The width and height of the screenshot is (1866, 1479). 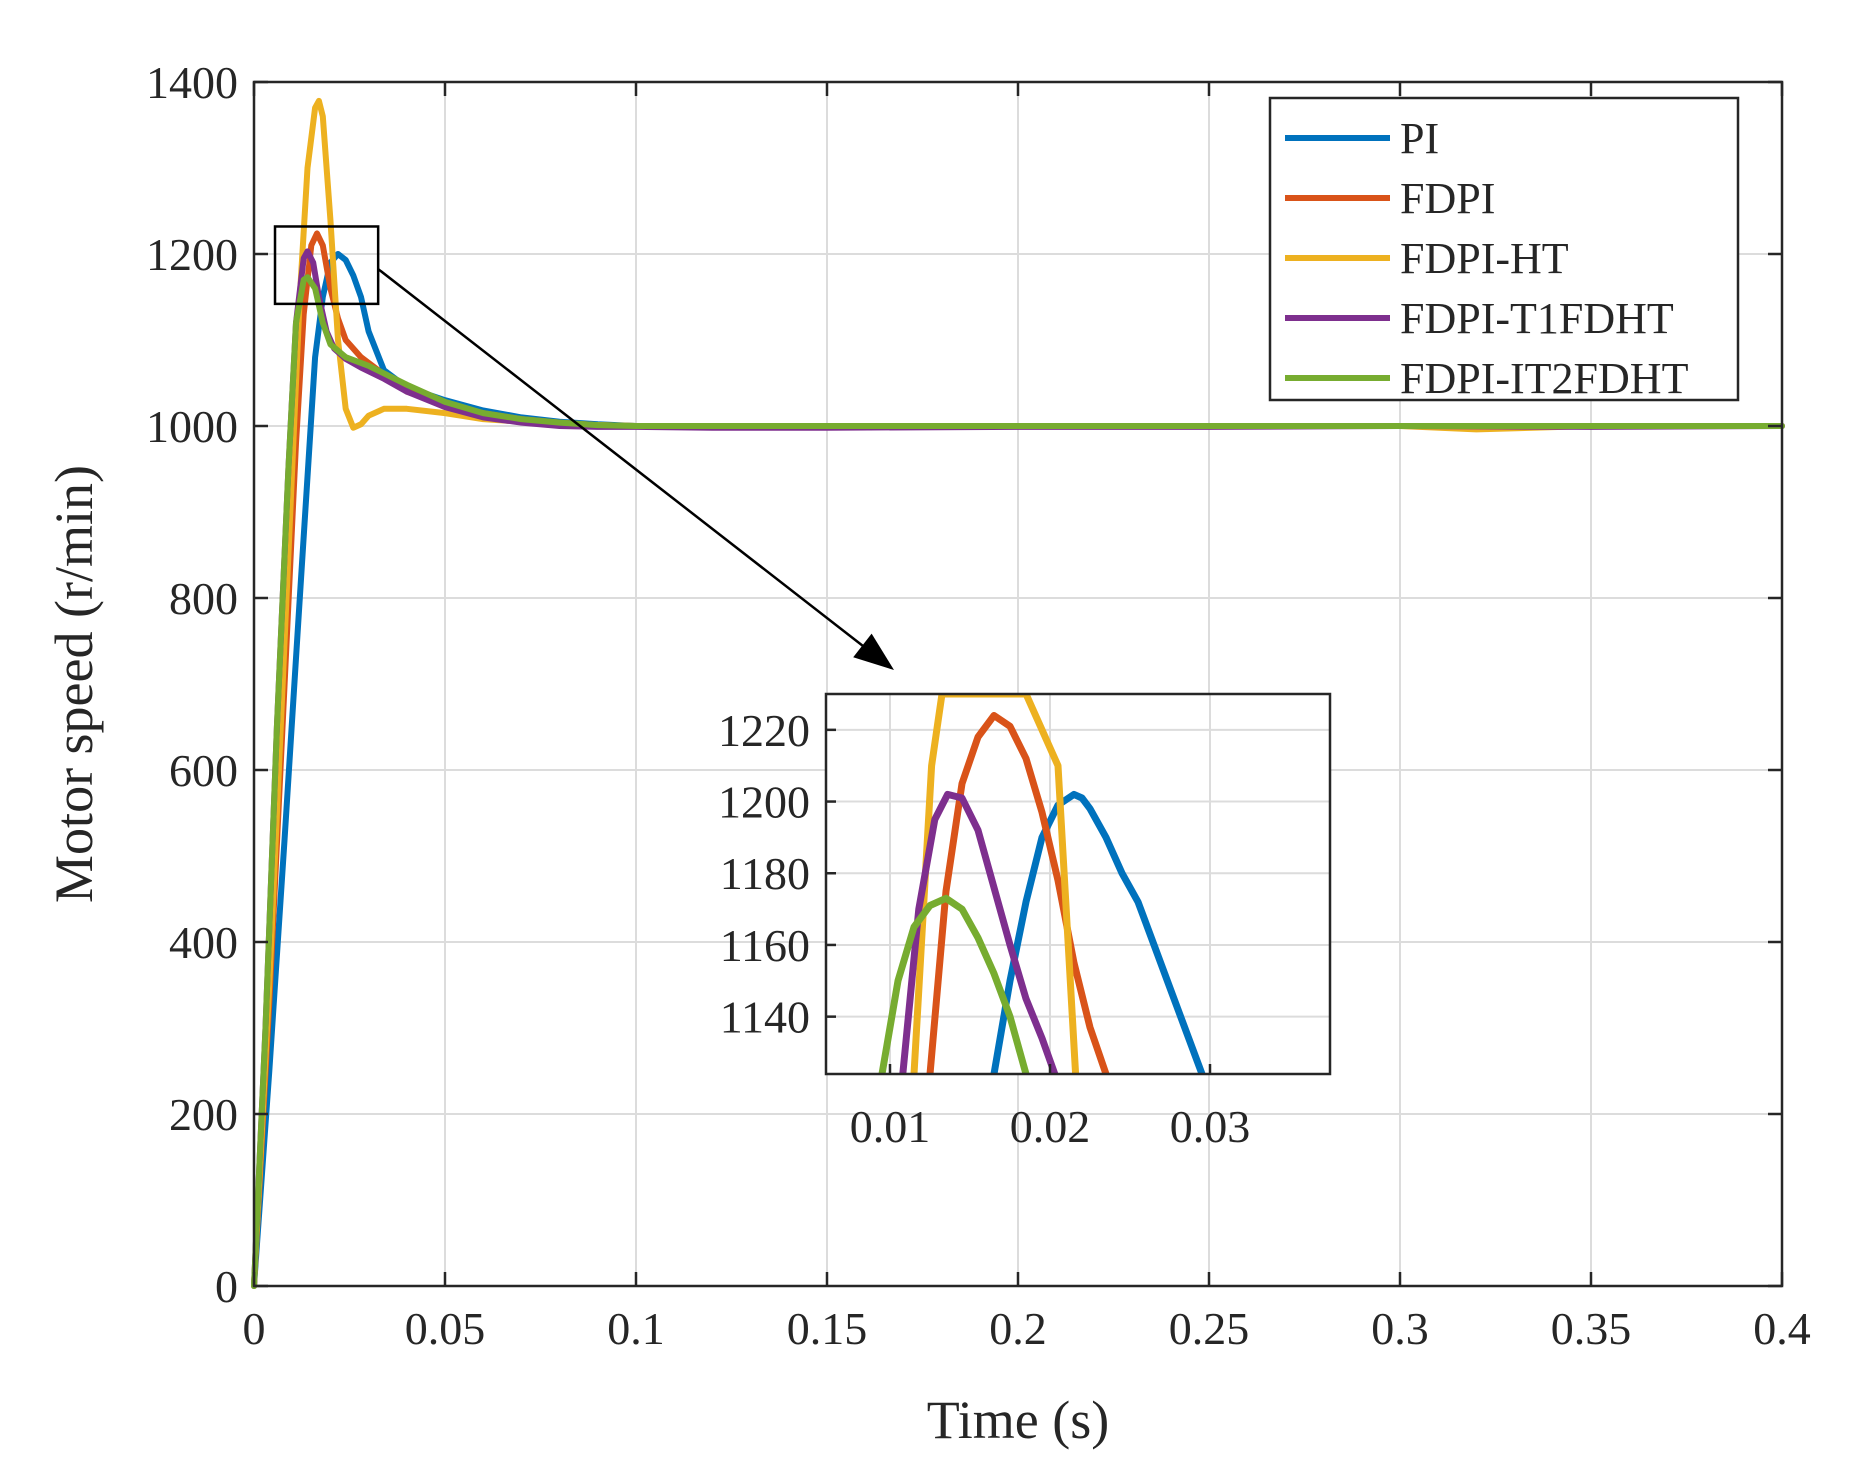 I want to click on zoom-indicator, so click(x=583, y=447).